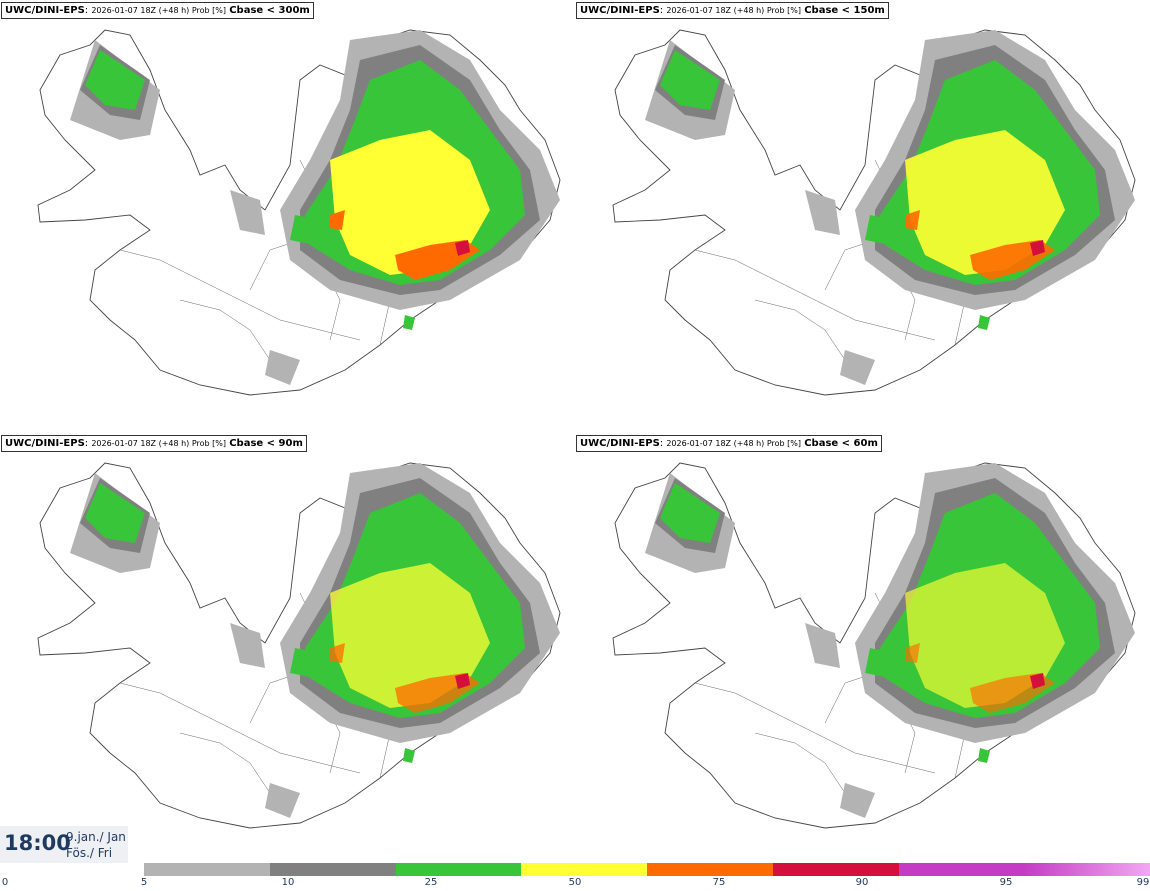 The width and height of the screenshot is (1150, 891). Describe the element at coordinates (719, 882) in the screenshot. I see `colorbar-tick: 75` at that location.